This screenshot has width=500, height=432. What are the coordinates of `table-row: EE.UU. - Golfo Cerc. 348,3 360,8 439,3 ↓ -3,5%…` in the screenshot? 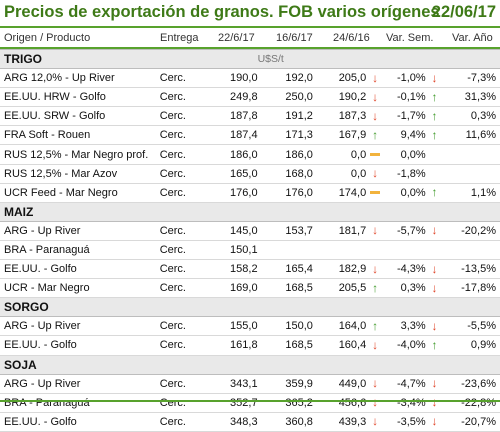 It's located at (250, 422).